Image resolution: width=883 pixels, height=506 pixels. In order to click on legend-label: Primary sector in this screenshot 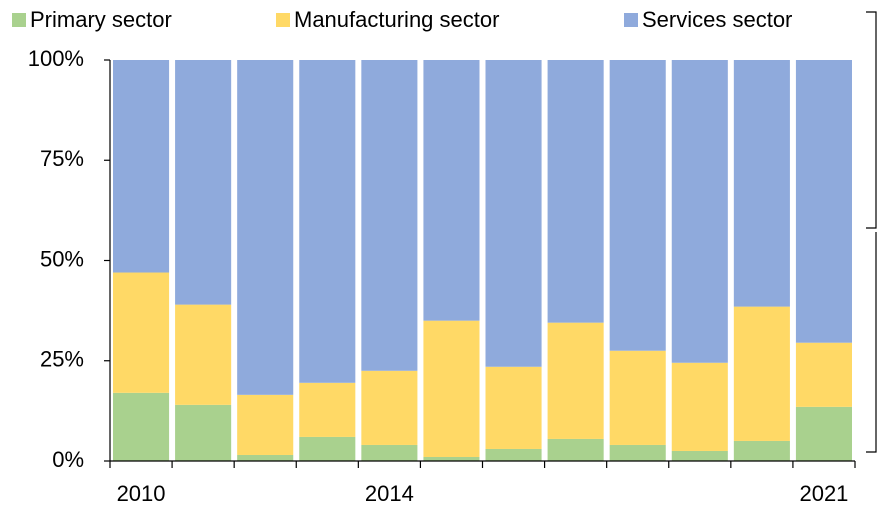, I will do `click(101, 19)`.